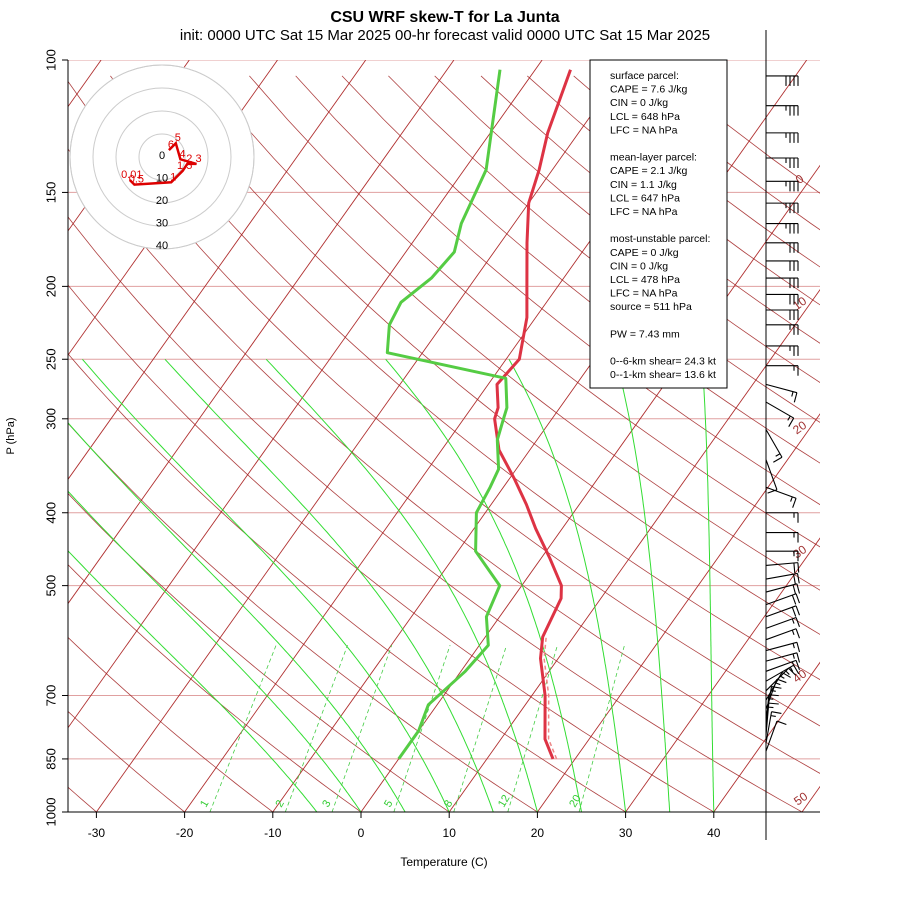  What do you see at coordinates (663, 375) in the screenshot?
I see `info-panel-line: 0--1-km shear= 13.6 kt` at bounding box center [663, 375].